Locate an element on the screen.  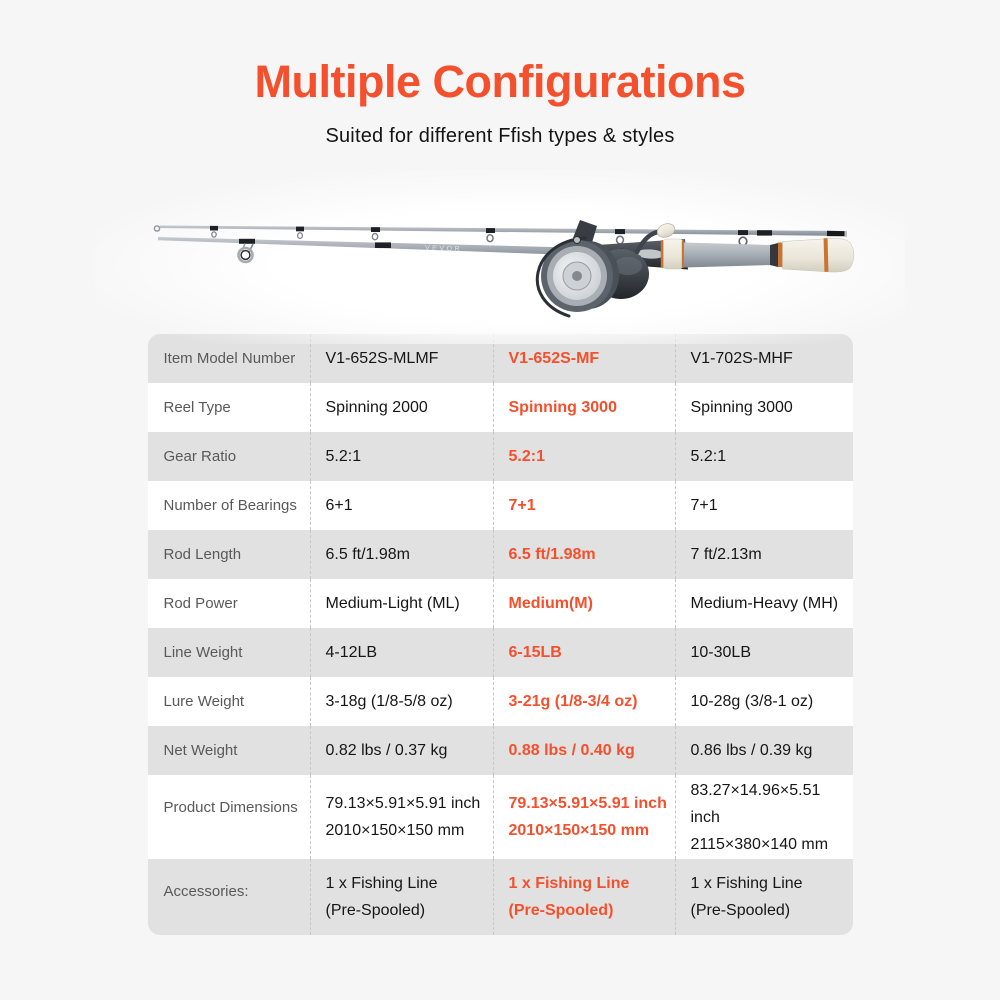
product-image: VEVOR is located at coordinates (500, 257).